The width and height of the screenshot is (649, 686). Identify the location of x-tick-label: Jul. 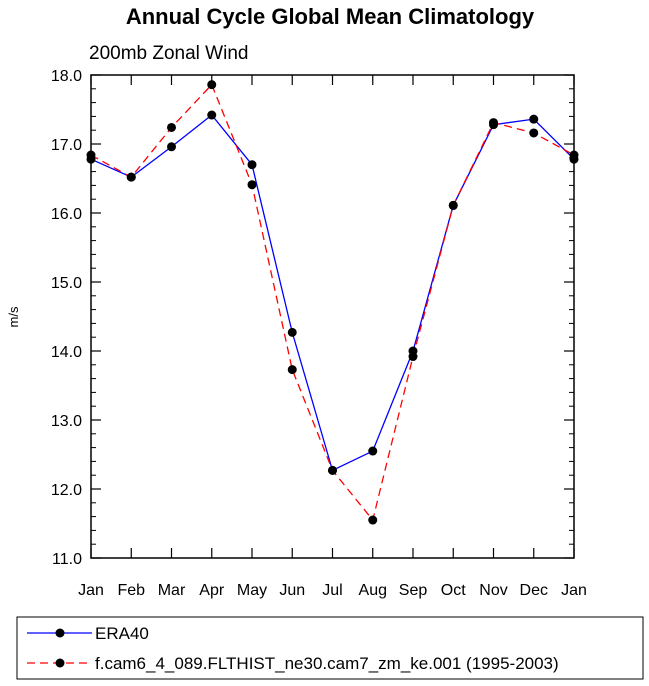
(332, 590).